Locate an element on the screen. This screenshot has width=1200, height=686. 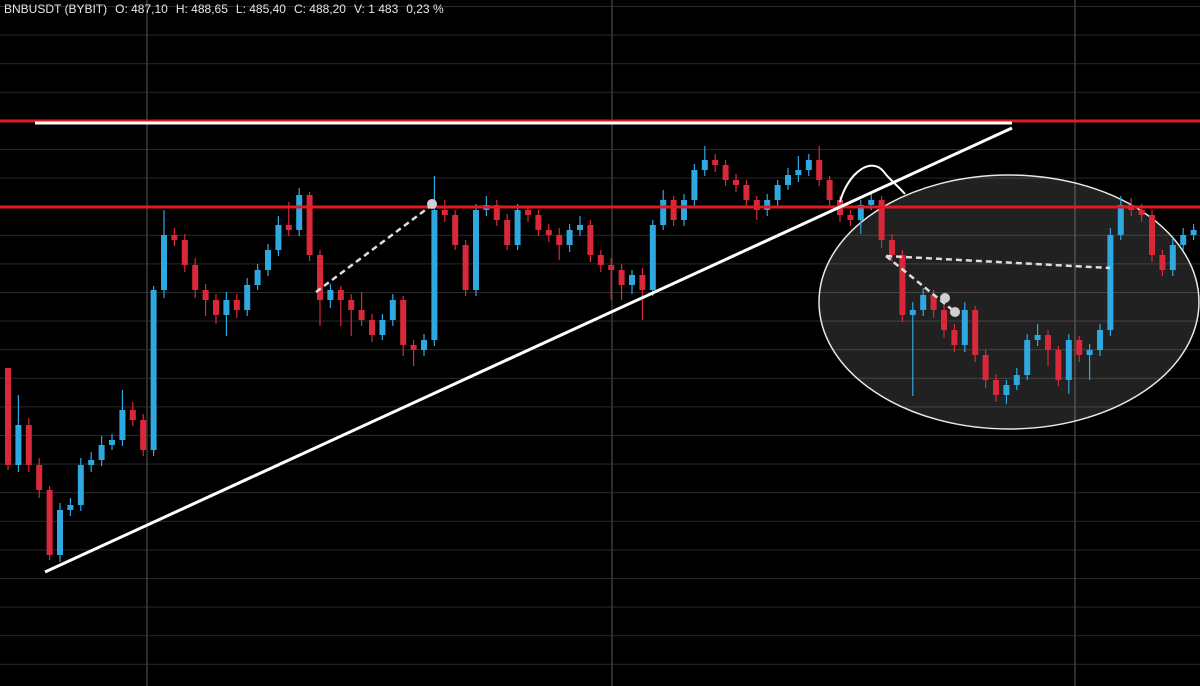
arc-annotation is located at coordinates (872, 183).